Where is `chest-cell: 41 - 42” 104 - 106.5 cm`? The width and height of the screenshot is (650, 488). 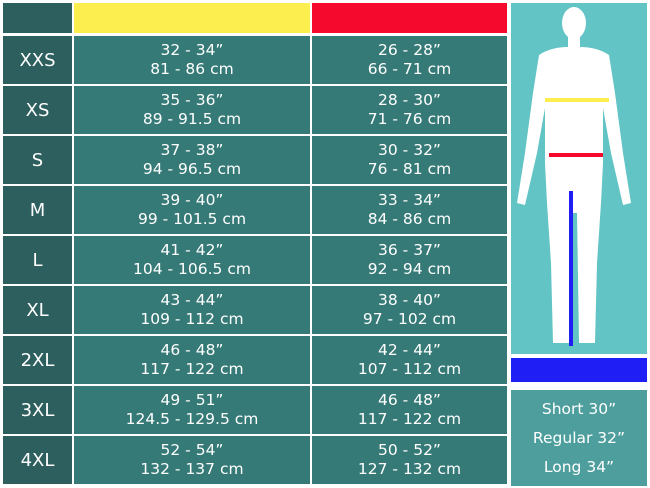 chest-cell: 41 - 42” 104 - 106.5 cm is located at coordinates (192, 260).